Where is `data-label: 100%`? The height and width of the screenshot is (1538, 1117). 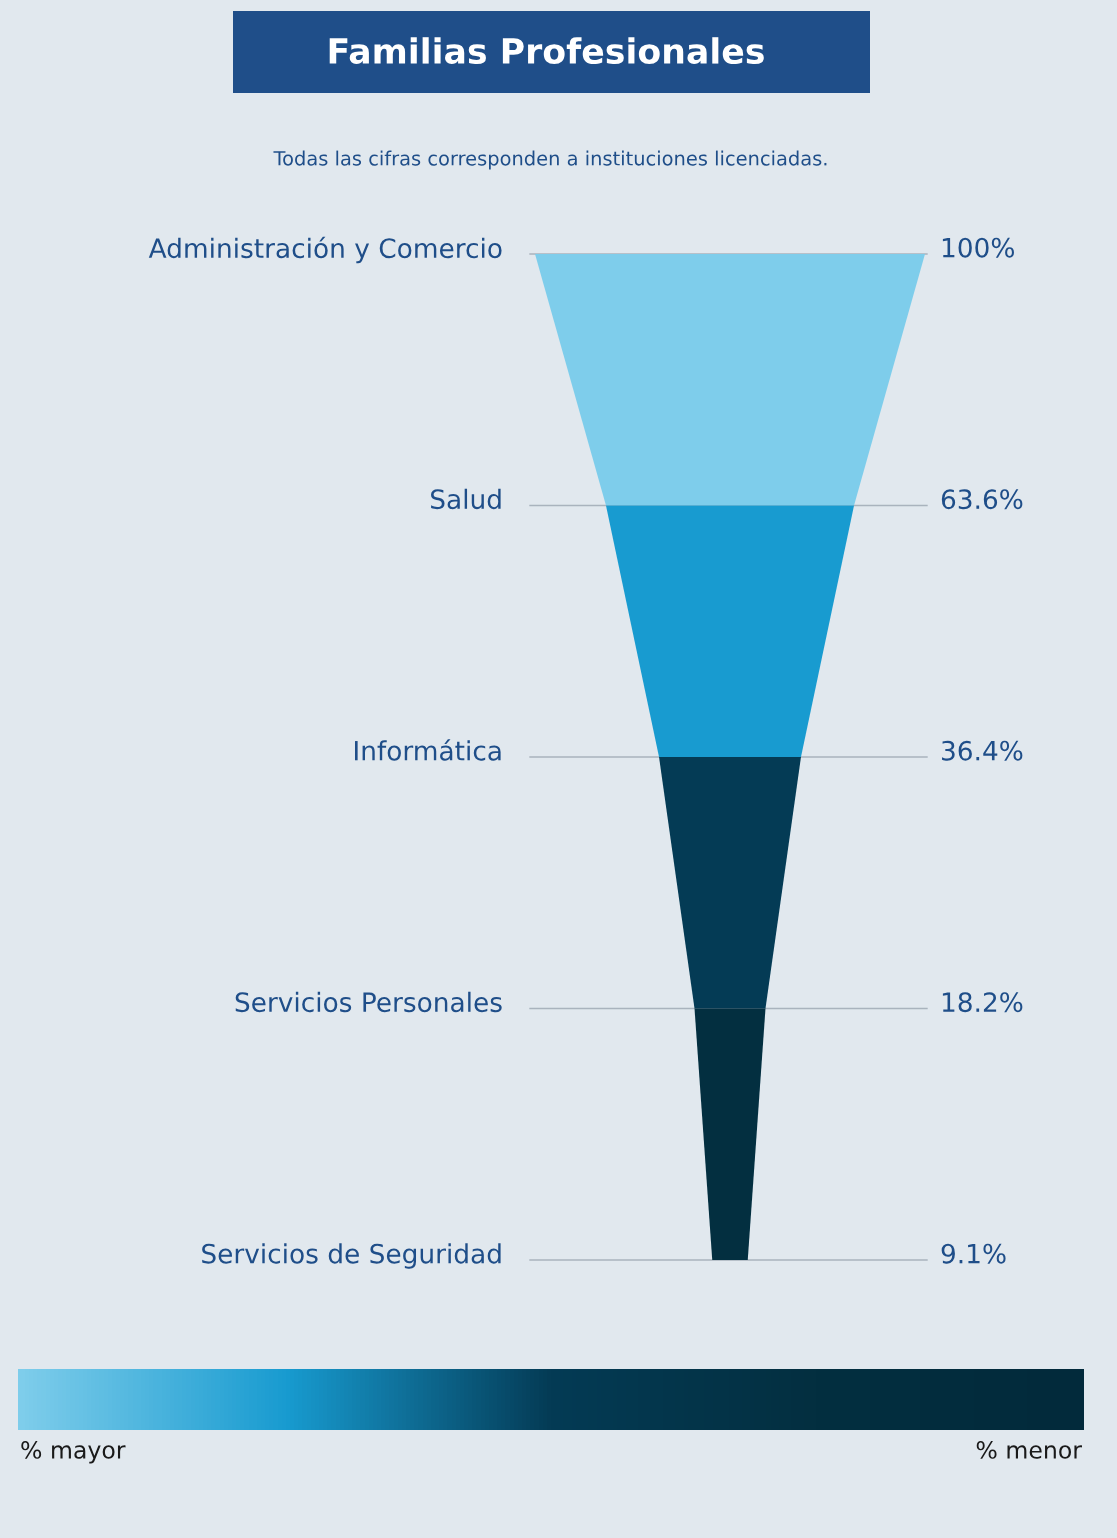
data-label: 100% is located at coordinates (978, 247).